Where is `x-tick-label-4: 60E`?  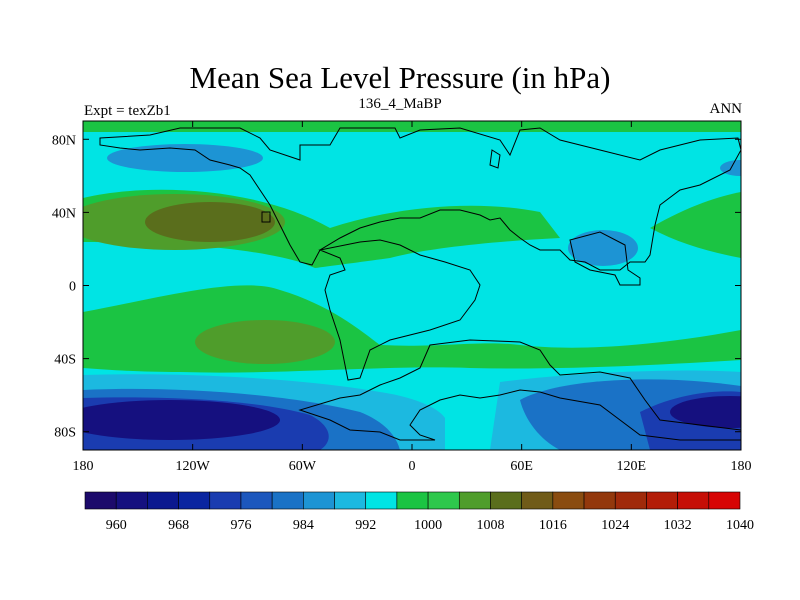
x-tick-label-4: 60E is located at coordinates (521, 466).